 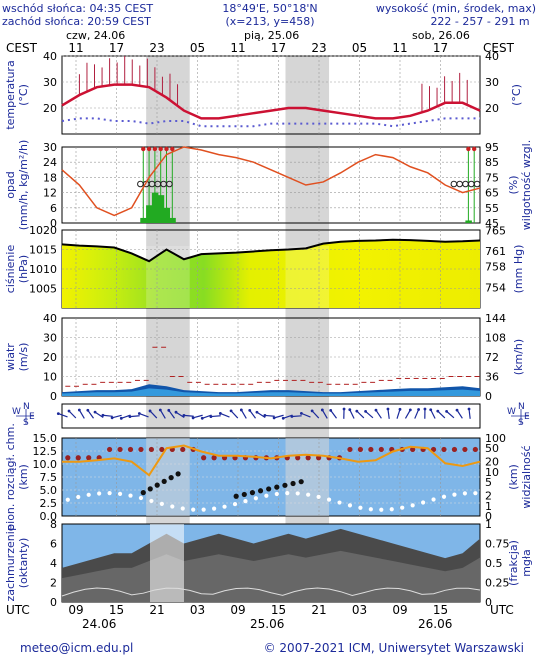 I want to click on bottom-date-label: 24.06, so click(x=99, y=624).